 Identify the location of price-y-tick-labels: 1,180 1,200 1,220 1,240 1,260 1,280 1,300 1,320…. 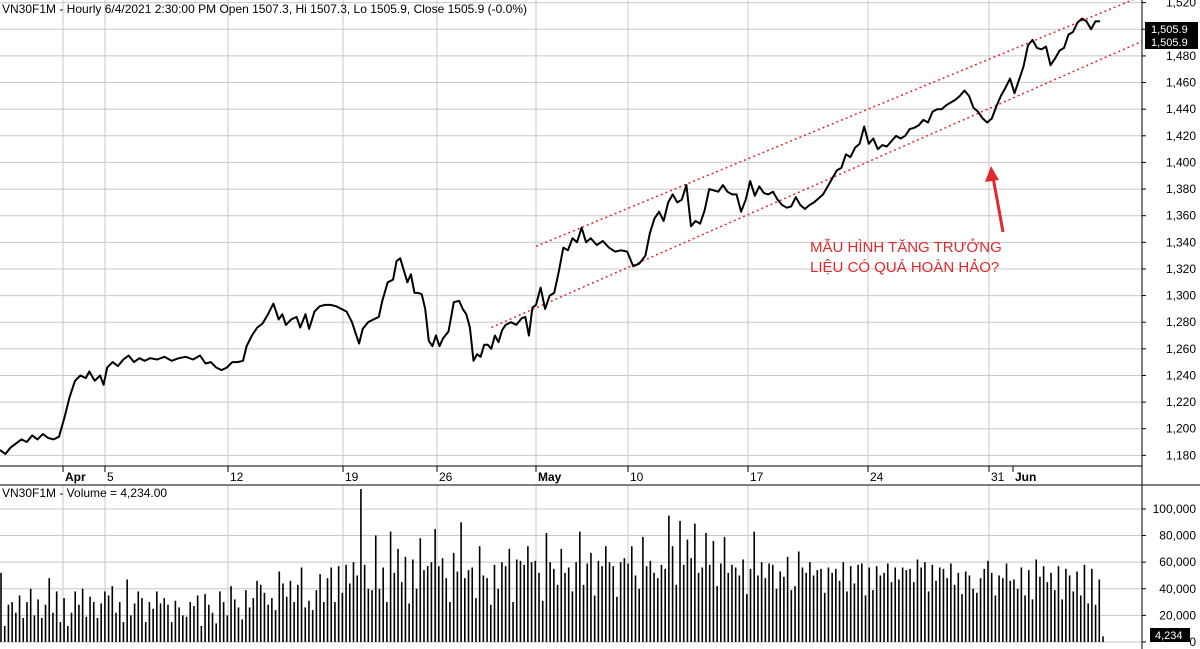
(1181, 231).